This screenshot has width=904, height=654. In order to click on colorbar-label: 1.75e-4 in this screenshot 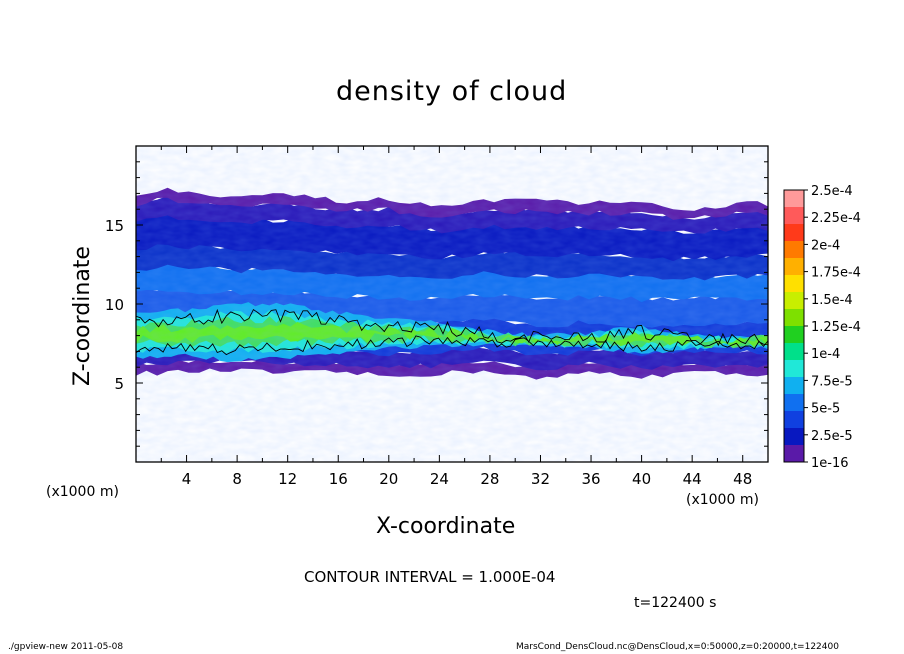, I will do `click(836, 273)`.